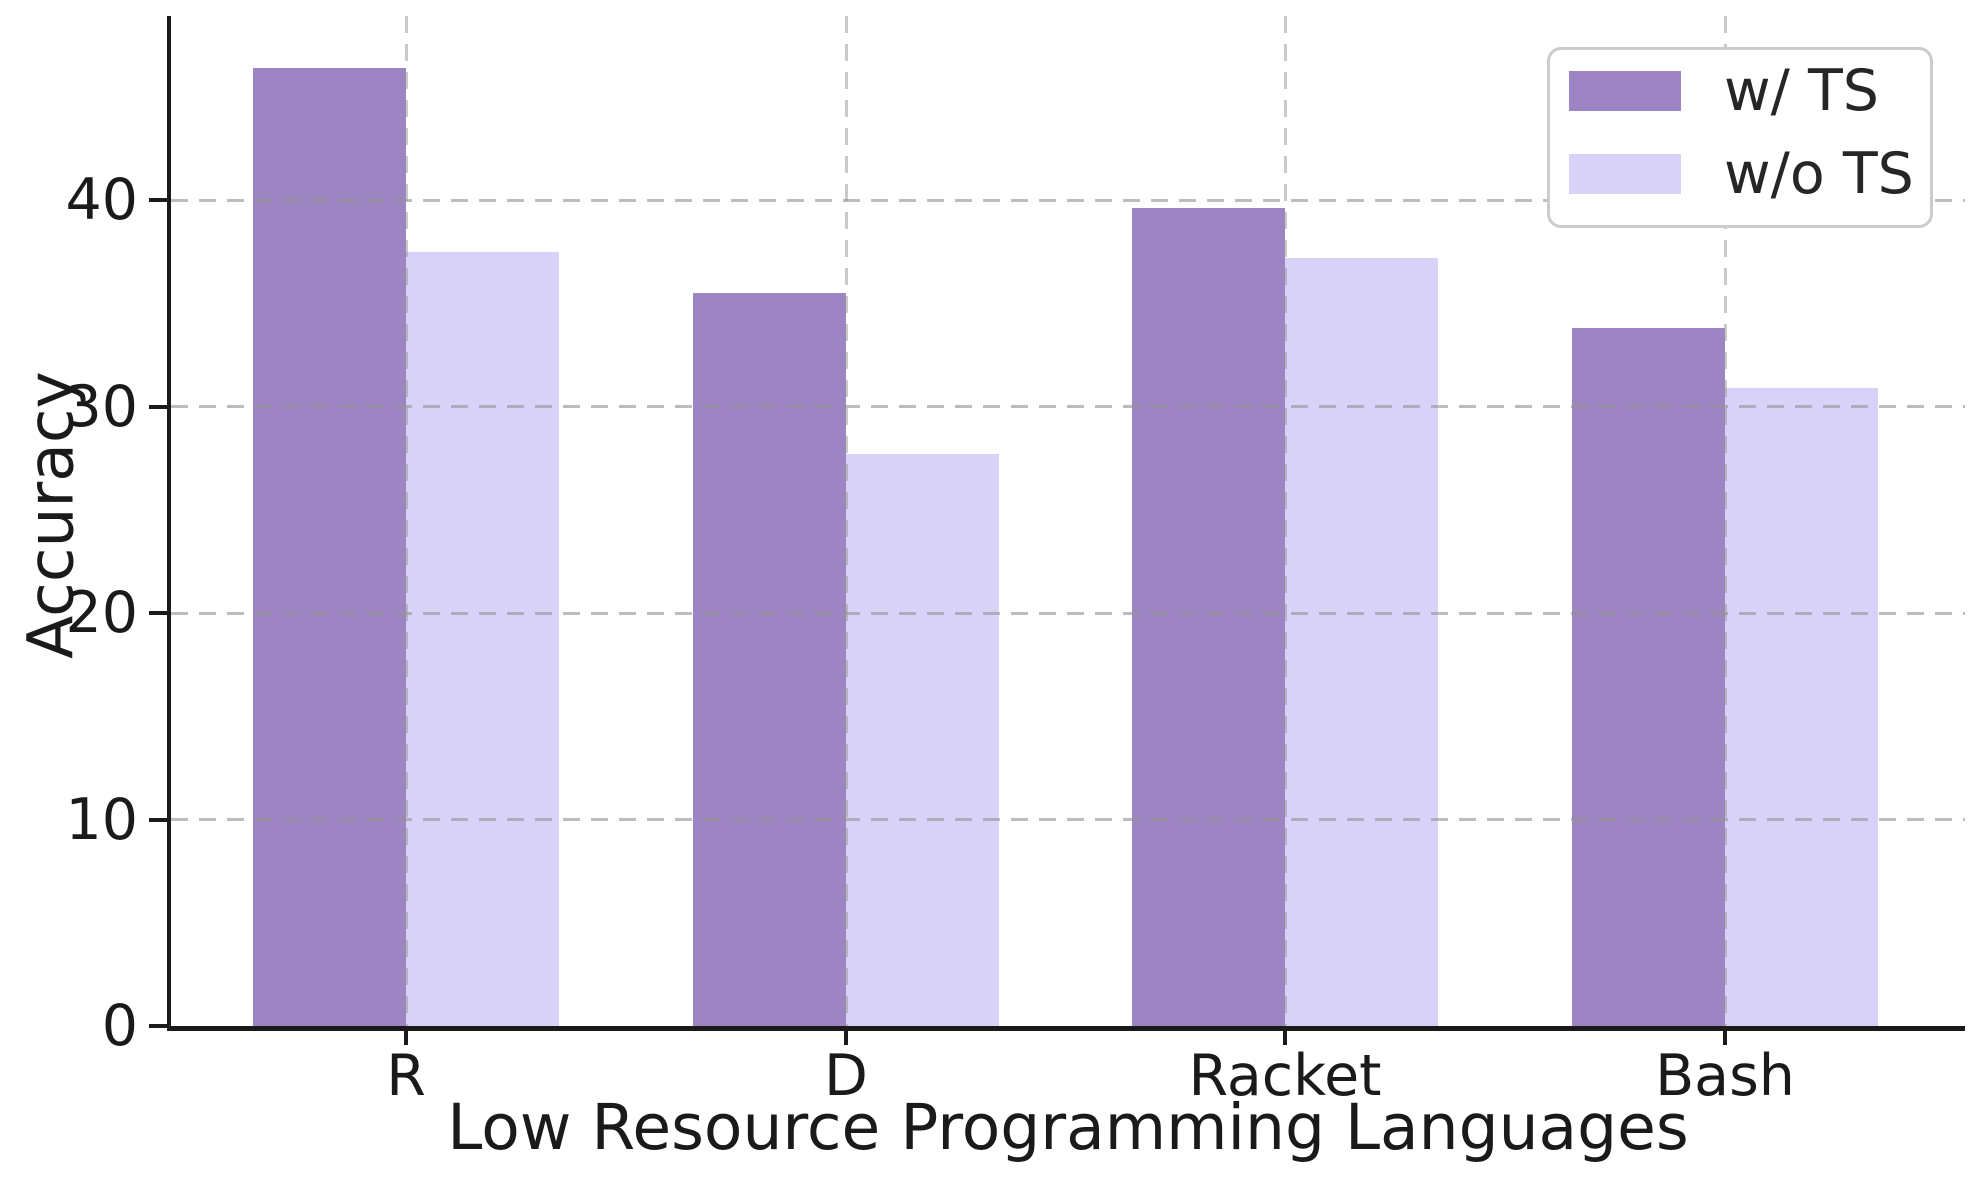  I want to click on xtick-label: R, so click(406, 1076).